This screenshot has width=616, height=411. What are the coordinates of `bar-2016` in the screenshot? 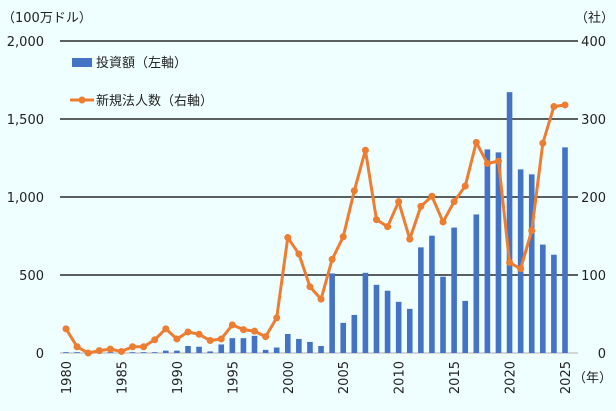 It's located at (465, 326).